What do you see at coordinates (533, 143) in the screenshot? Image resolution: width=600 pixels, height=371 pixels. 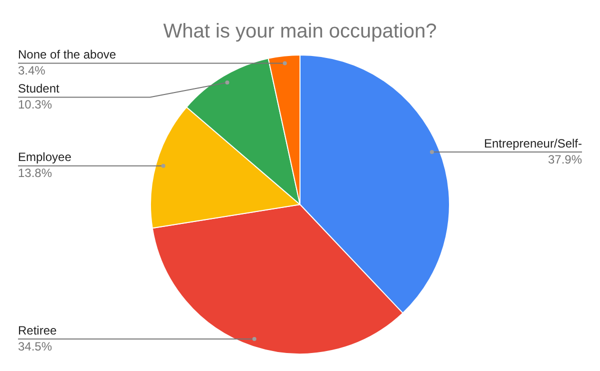 I see `slice-label: Entrepreneur/Self-` at bounding box center [533, 143].